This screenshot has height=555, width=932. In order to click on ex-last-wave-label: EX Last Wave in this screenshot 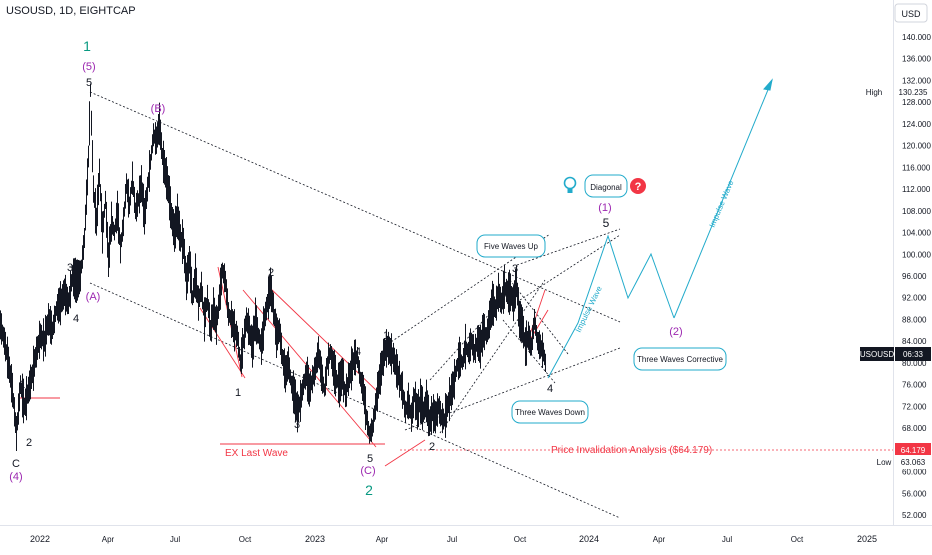, I will do `click(256, 453)`.